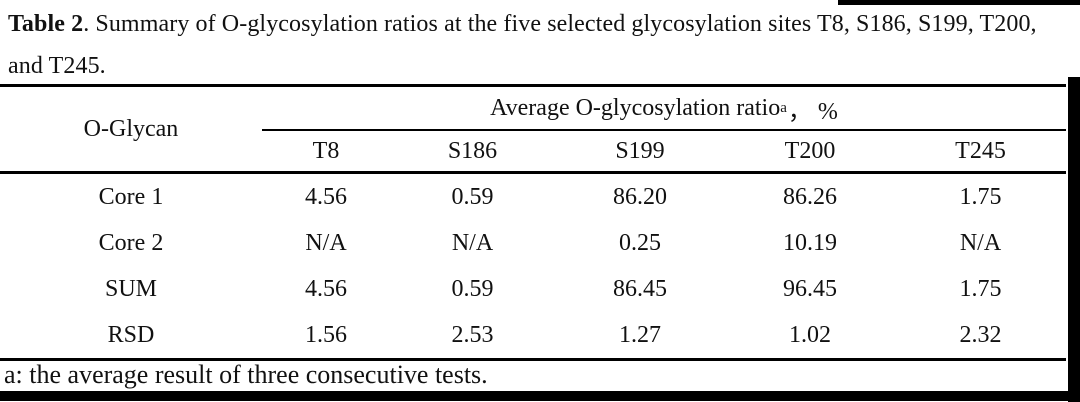 This screenshot has width=1080, height=402. What do you see at coordinates (326, 334) in the screenshot?
I see `table-cell: 1.56` at bounding box center [326, 334].